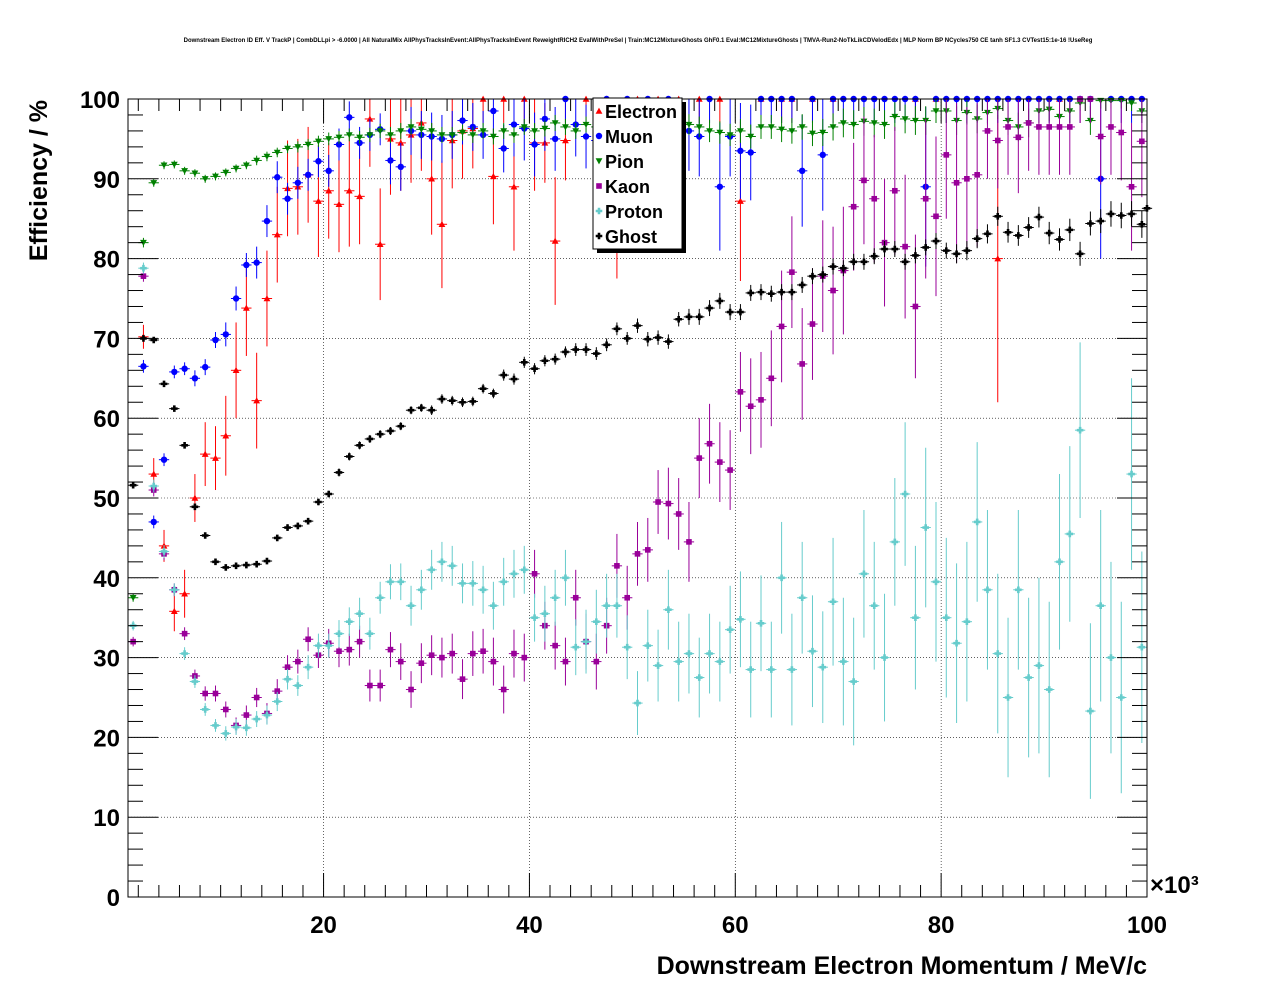  What do you see at coordinates (634, 212) in the screenshot?
I see `legend-proton-label: Proton` at bounding box center [634, 212].